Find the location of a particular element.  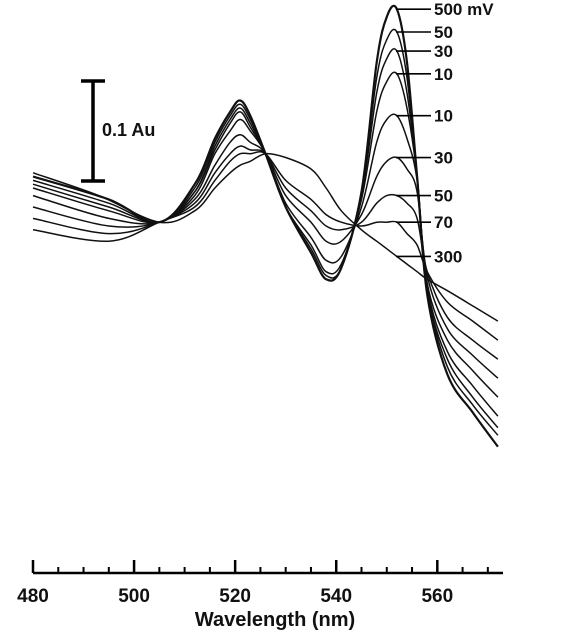

series-label-6: 30 is located at coordinates (443, 158).